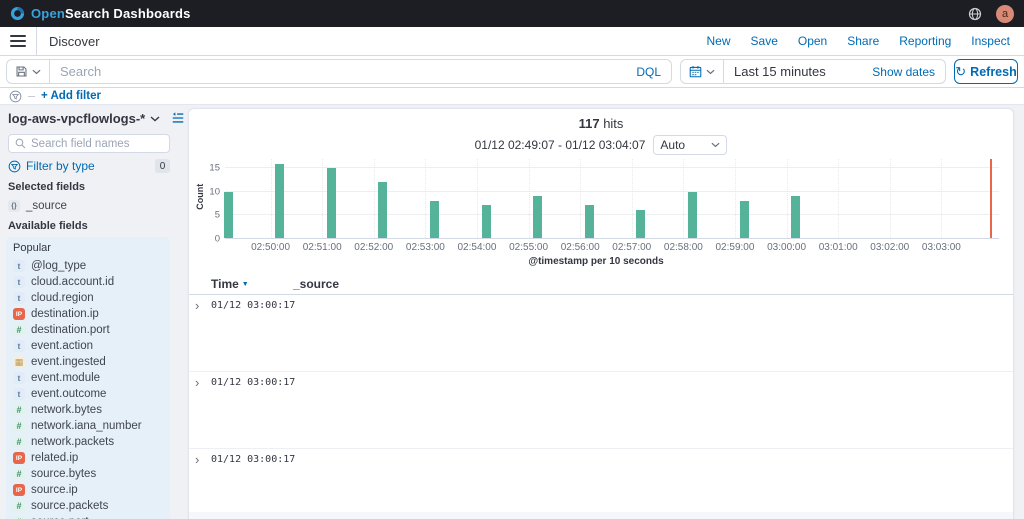 This screenshot has width=1024, height=519. Describe the element at coordinates (903, 71) in the screenshot. I see `show-dates-button: Show dates` at that location.